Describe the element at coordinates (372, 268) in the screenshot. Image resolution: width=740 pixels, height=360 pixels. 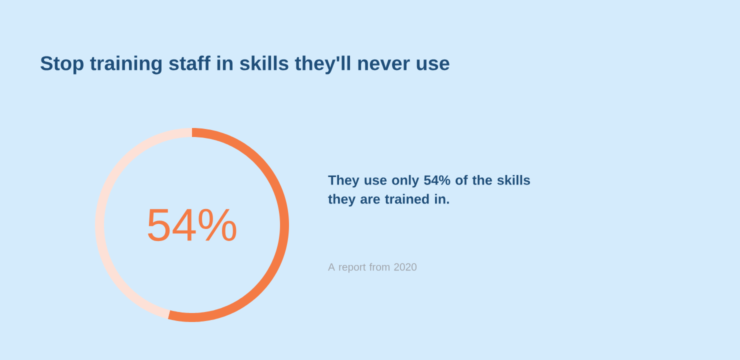
I see `text: A report from 2020` at that location.